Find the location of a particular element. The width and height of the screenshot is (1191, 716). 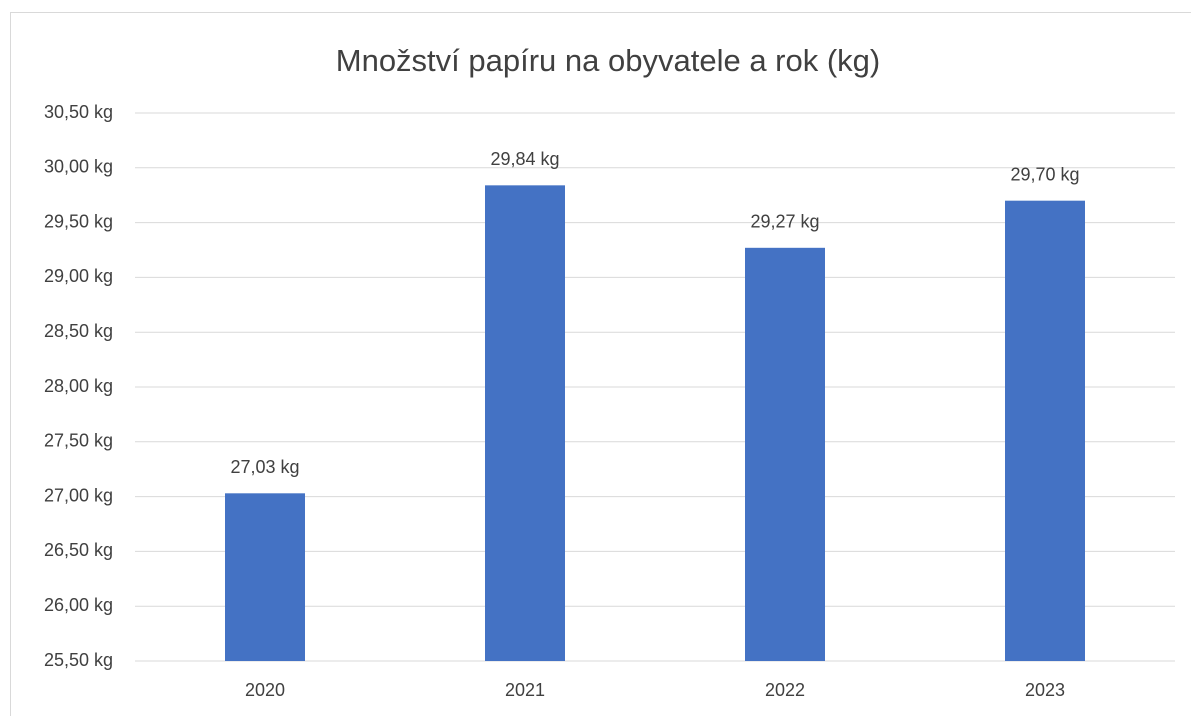

x-tick-label: 2022 is located at coordinates (785, 690).